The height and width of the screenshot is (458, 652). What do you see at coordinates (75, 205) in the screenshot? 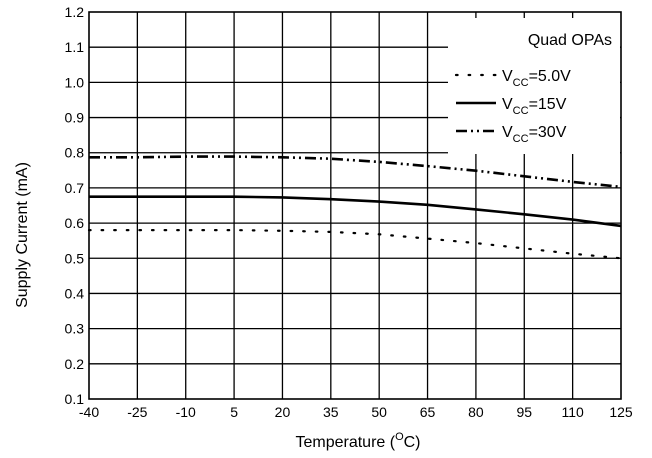
I see `y-tick-labels: 0.1 0.2 0.3 0.4 0.5 0.6 0.7 0.8 0.9 1.0 1.1 1.2` at bounding box center [75, 205].